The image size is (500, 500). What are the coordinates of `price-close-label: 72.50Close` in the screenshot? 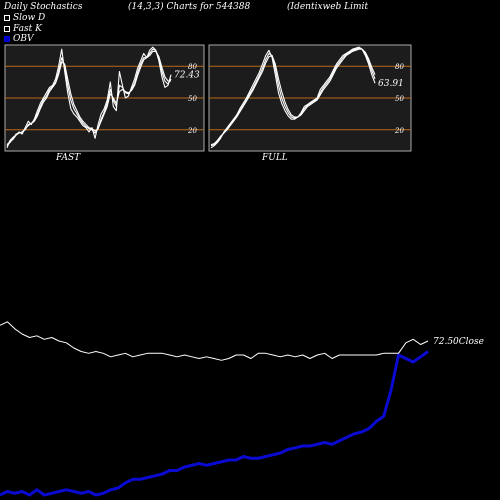 It's located at (458, 342).